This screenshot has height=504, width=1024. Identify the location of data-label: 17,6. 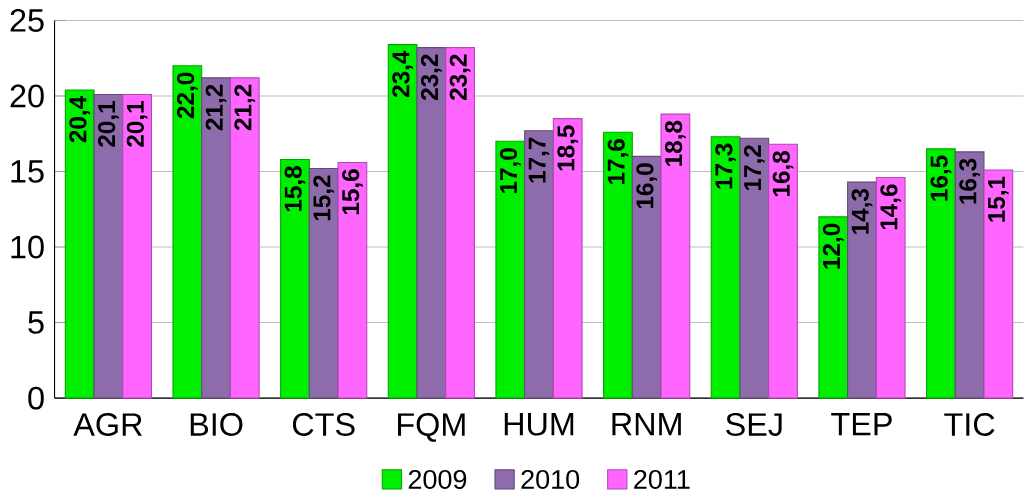
(618, 162).